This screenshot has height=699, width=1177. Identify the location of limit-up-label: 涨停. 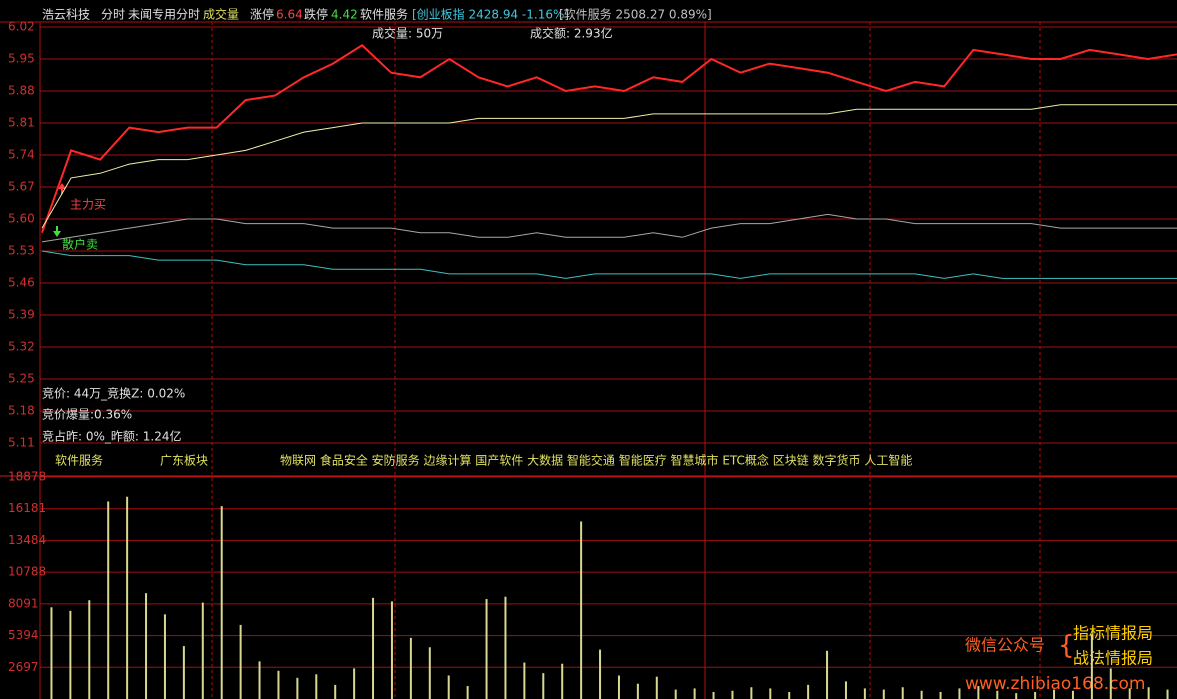
(262, 14).